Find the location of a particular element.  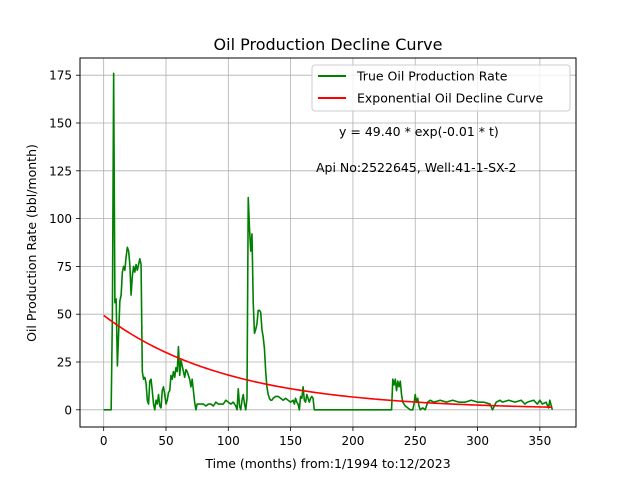

y-tick-label: 175 is located at coordinates (60, 76).